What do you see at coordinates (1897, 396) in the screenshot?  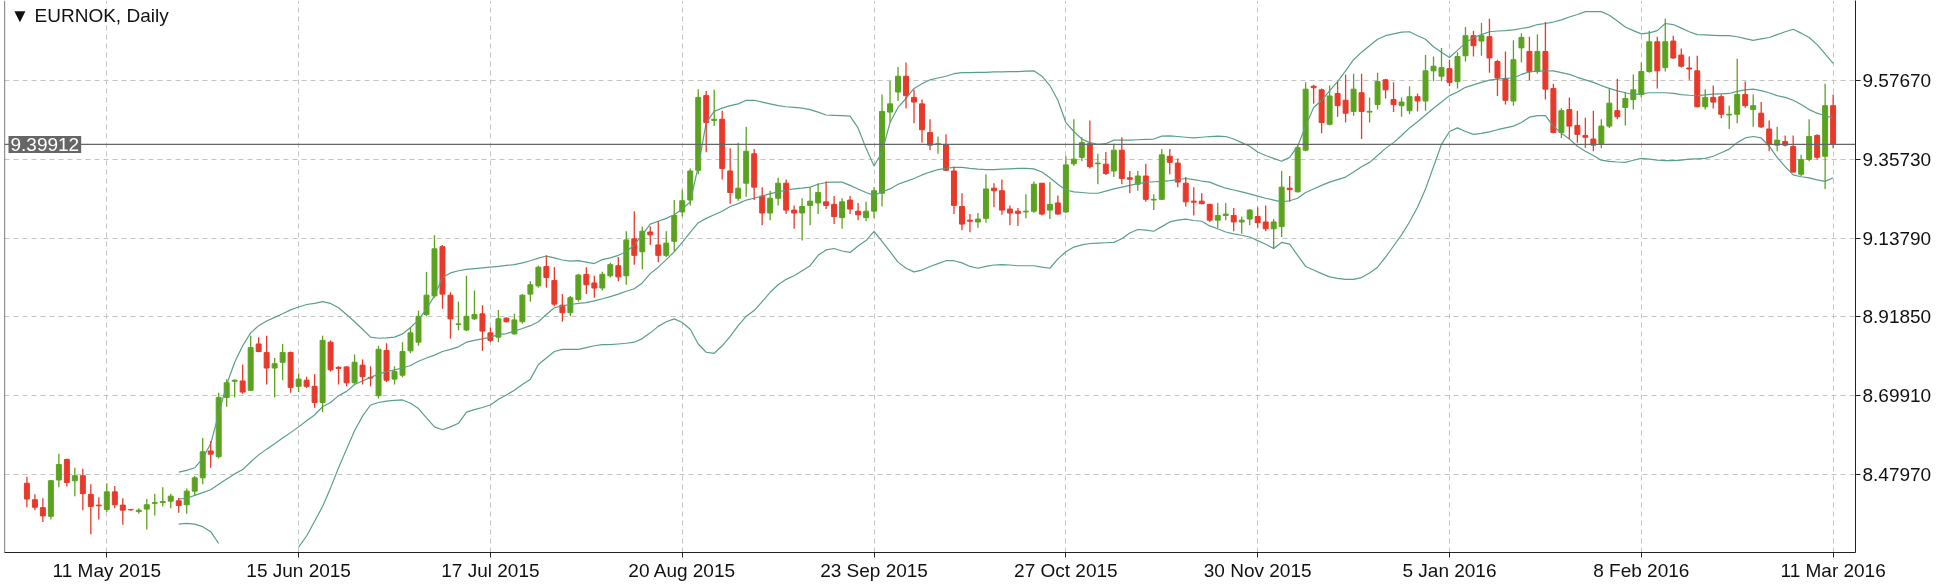 I see `y-tick-label: 8.69910` at bounding box center [1897, 396].